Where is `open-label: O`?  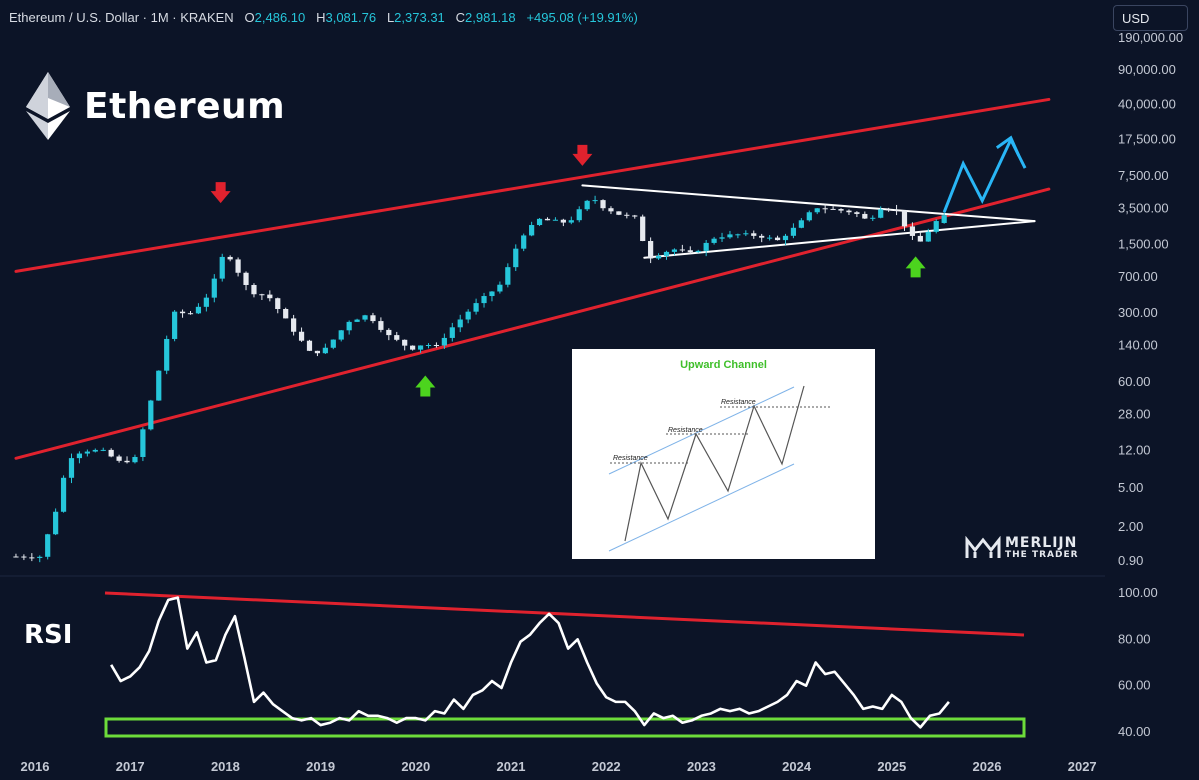
open-label: O is located at coordinates (249, 17).